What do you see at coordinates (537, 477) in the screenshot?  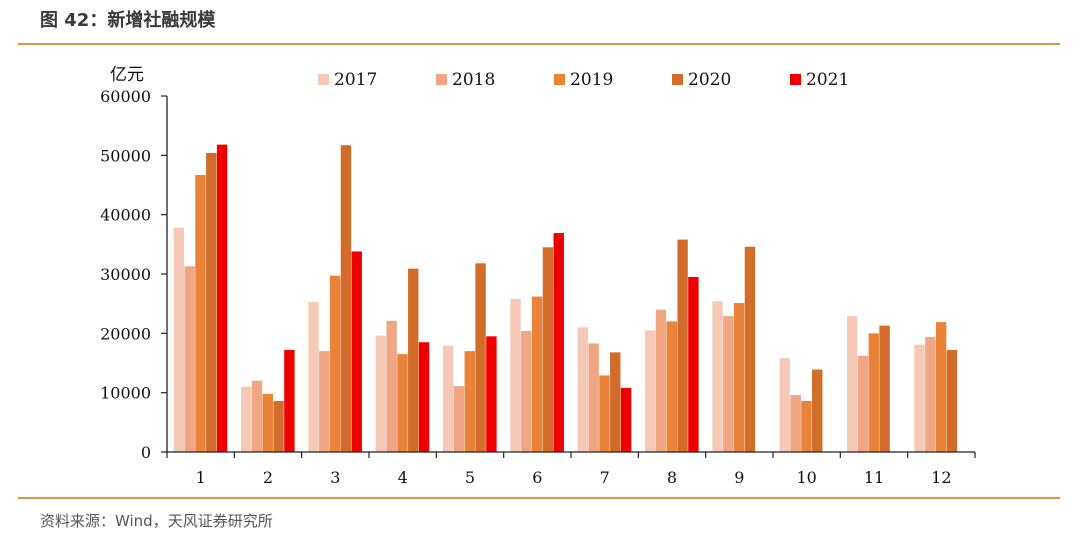 I see `x-tick-label: 6` at bounding box center [537, 477].